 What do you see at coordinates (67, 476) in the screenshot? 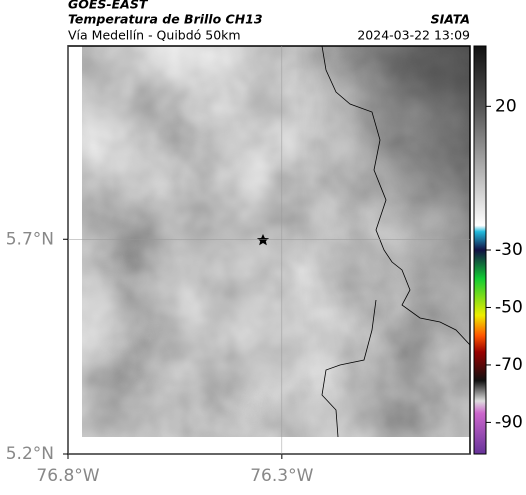
I see `x-tick-label: 76.8°W` at bounding box center [67, 476].